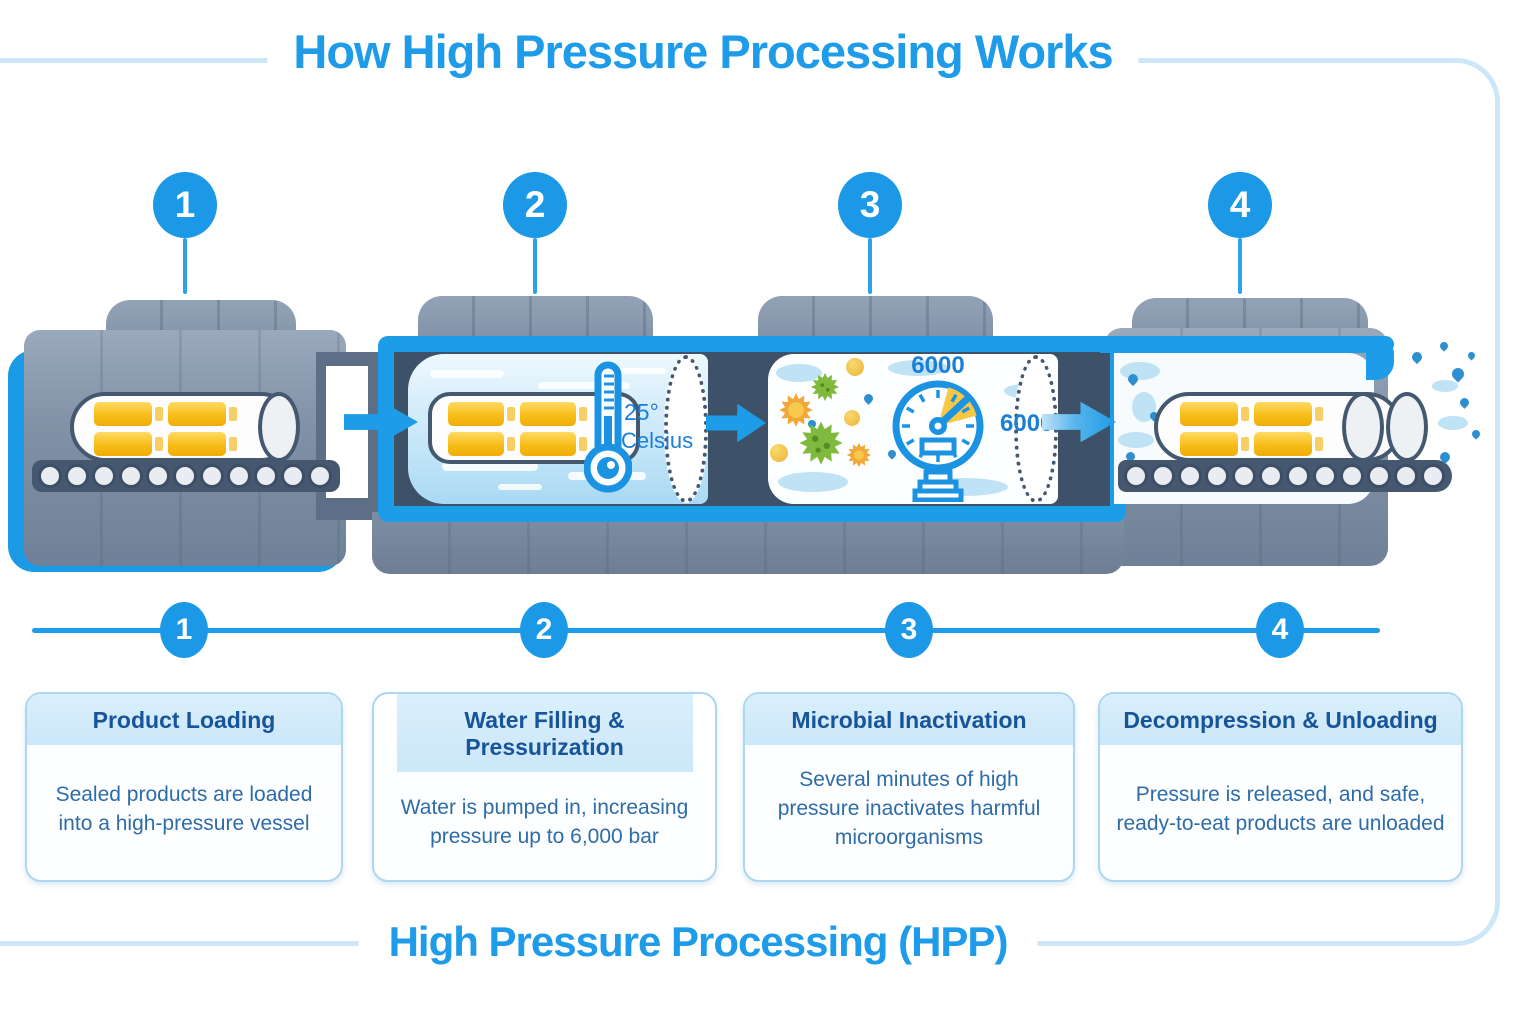 This screenshot has height=1024, width=1536. What do you see at coordinates (909, 720) in the screenshot?
I see `card-title: Microbial Inactivation` at bounding box center [909, 720].